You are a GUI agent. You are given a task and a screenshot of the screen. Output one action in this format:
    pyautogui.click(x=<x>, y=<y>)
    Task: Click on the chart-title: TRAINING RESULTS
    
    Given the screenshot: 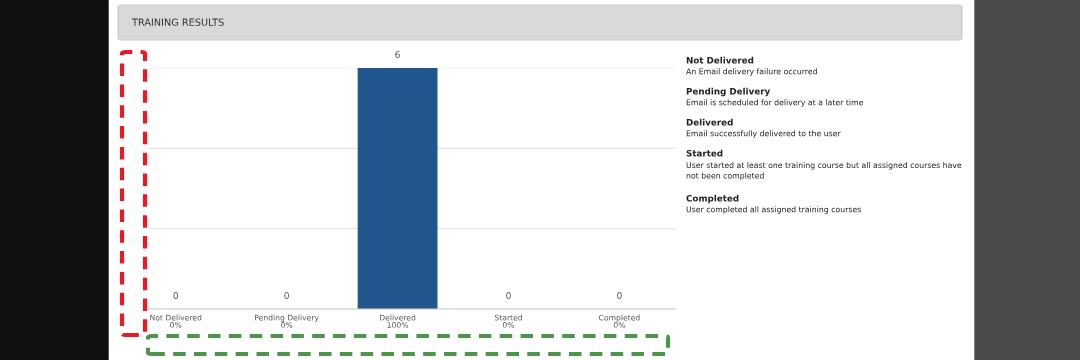 What is the action you would take?
    pyautogui.click(x=177, y=22)
    